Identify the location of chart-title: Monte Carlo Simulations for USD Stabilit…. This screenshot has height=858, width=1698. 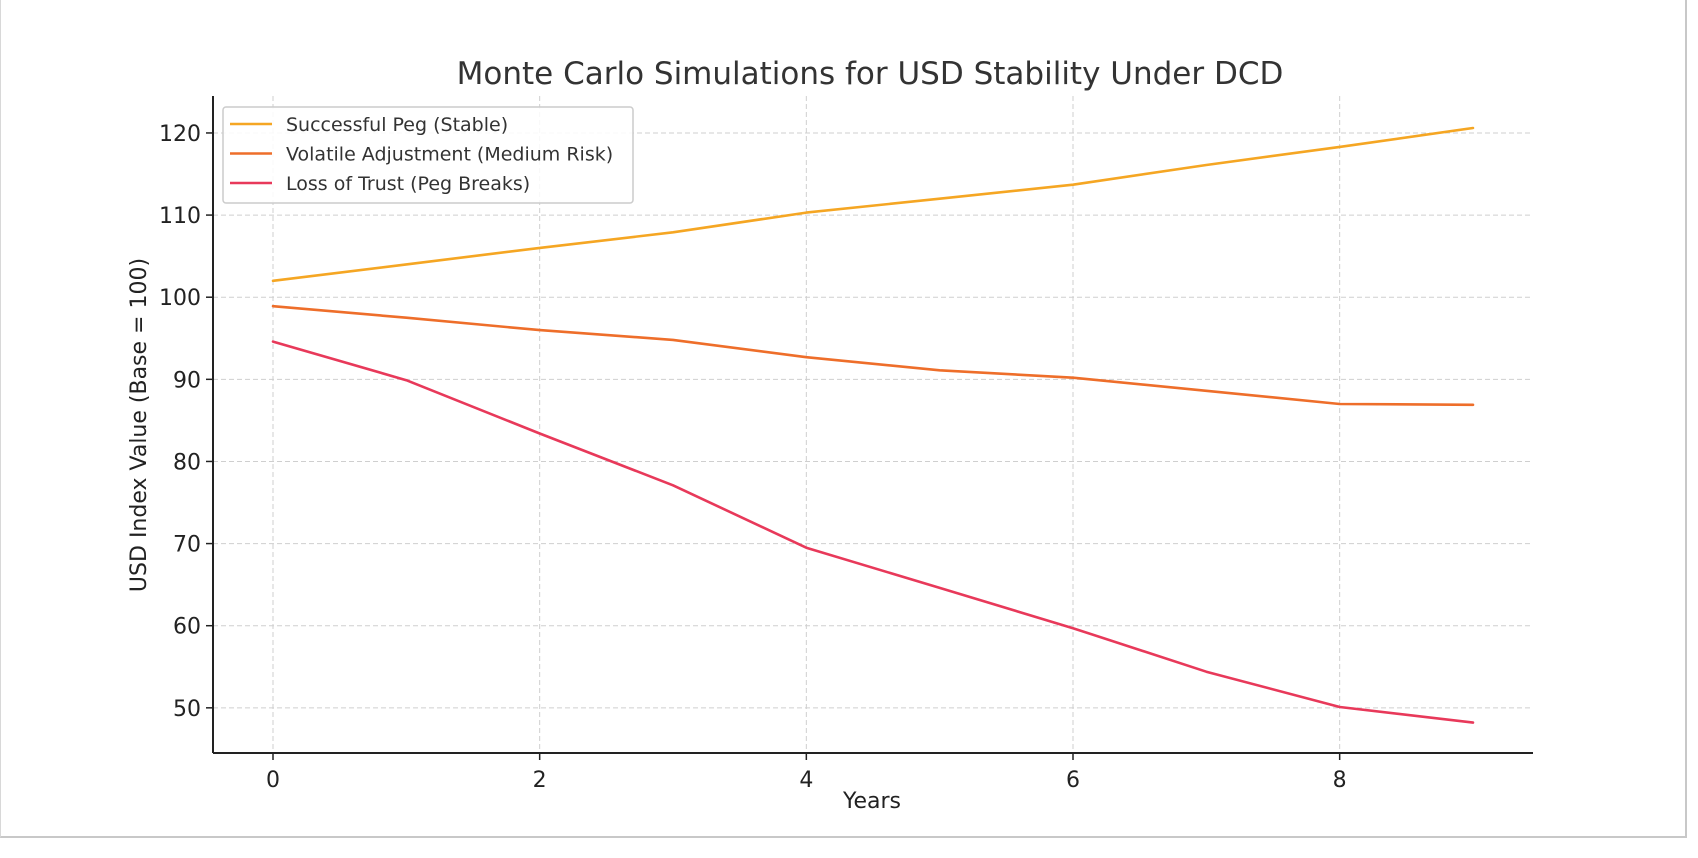
(870, 74).